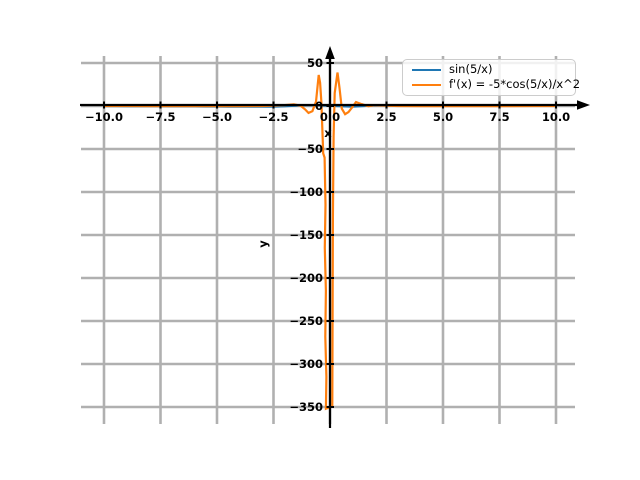  Describe the element at coordinates (499, 117) in the screenshot. I see `x-tick-label: 7.5` at that location.